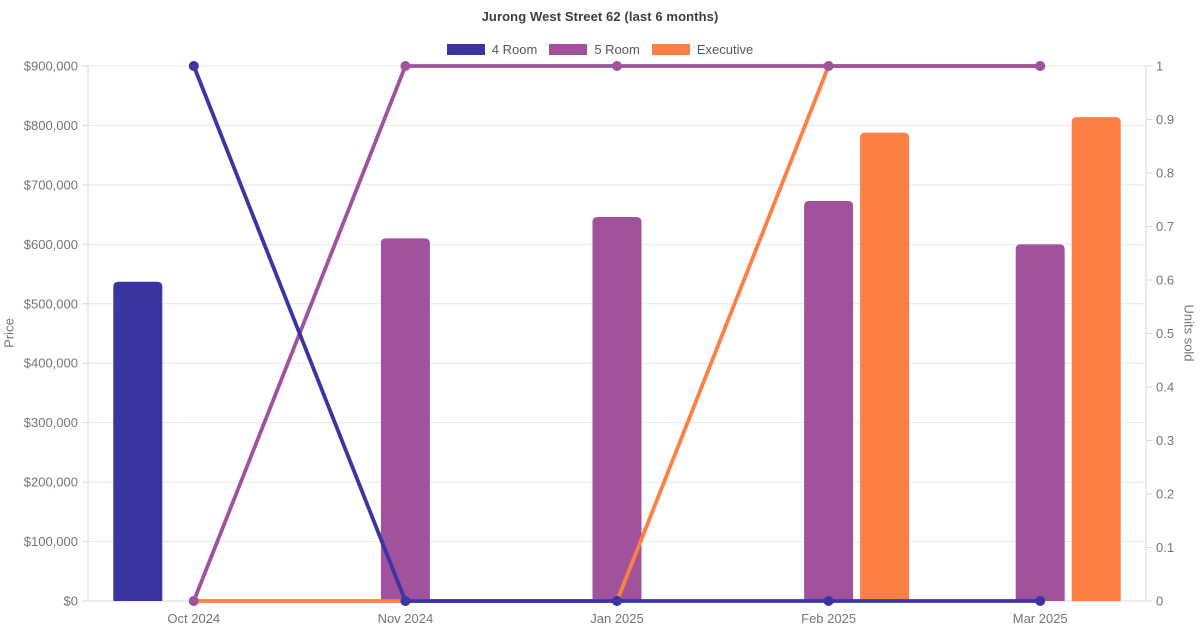 The width and height of the screenshot is (1200, 630). I want to click on right-tick-label: 0.5, so click(1165, 333).